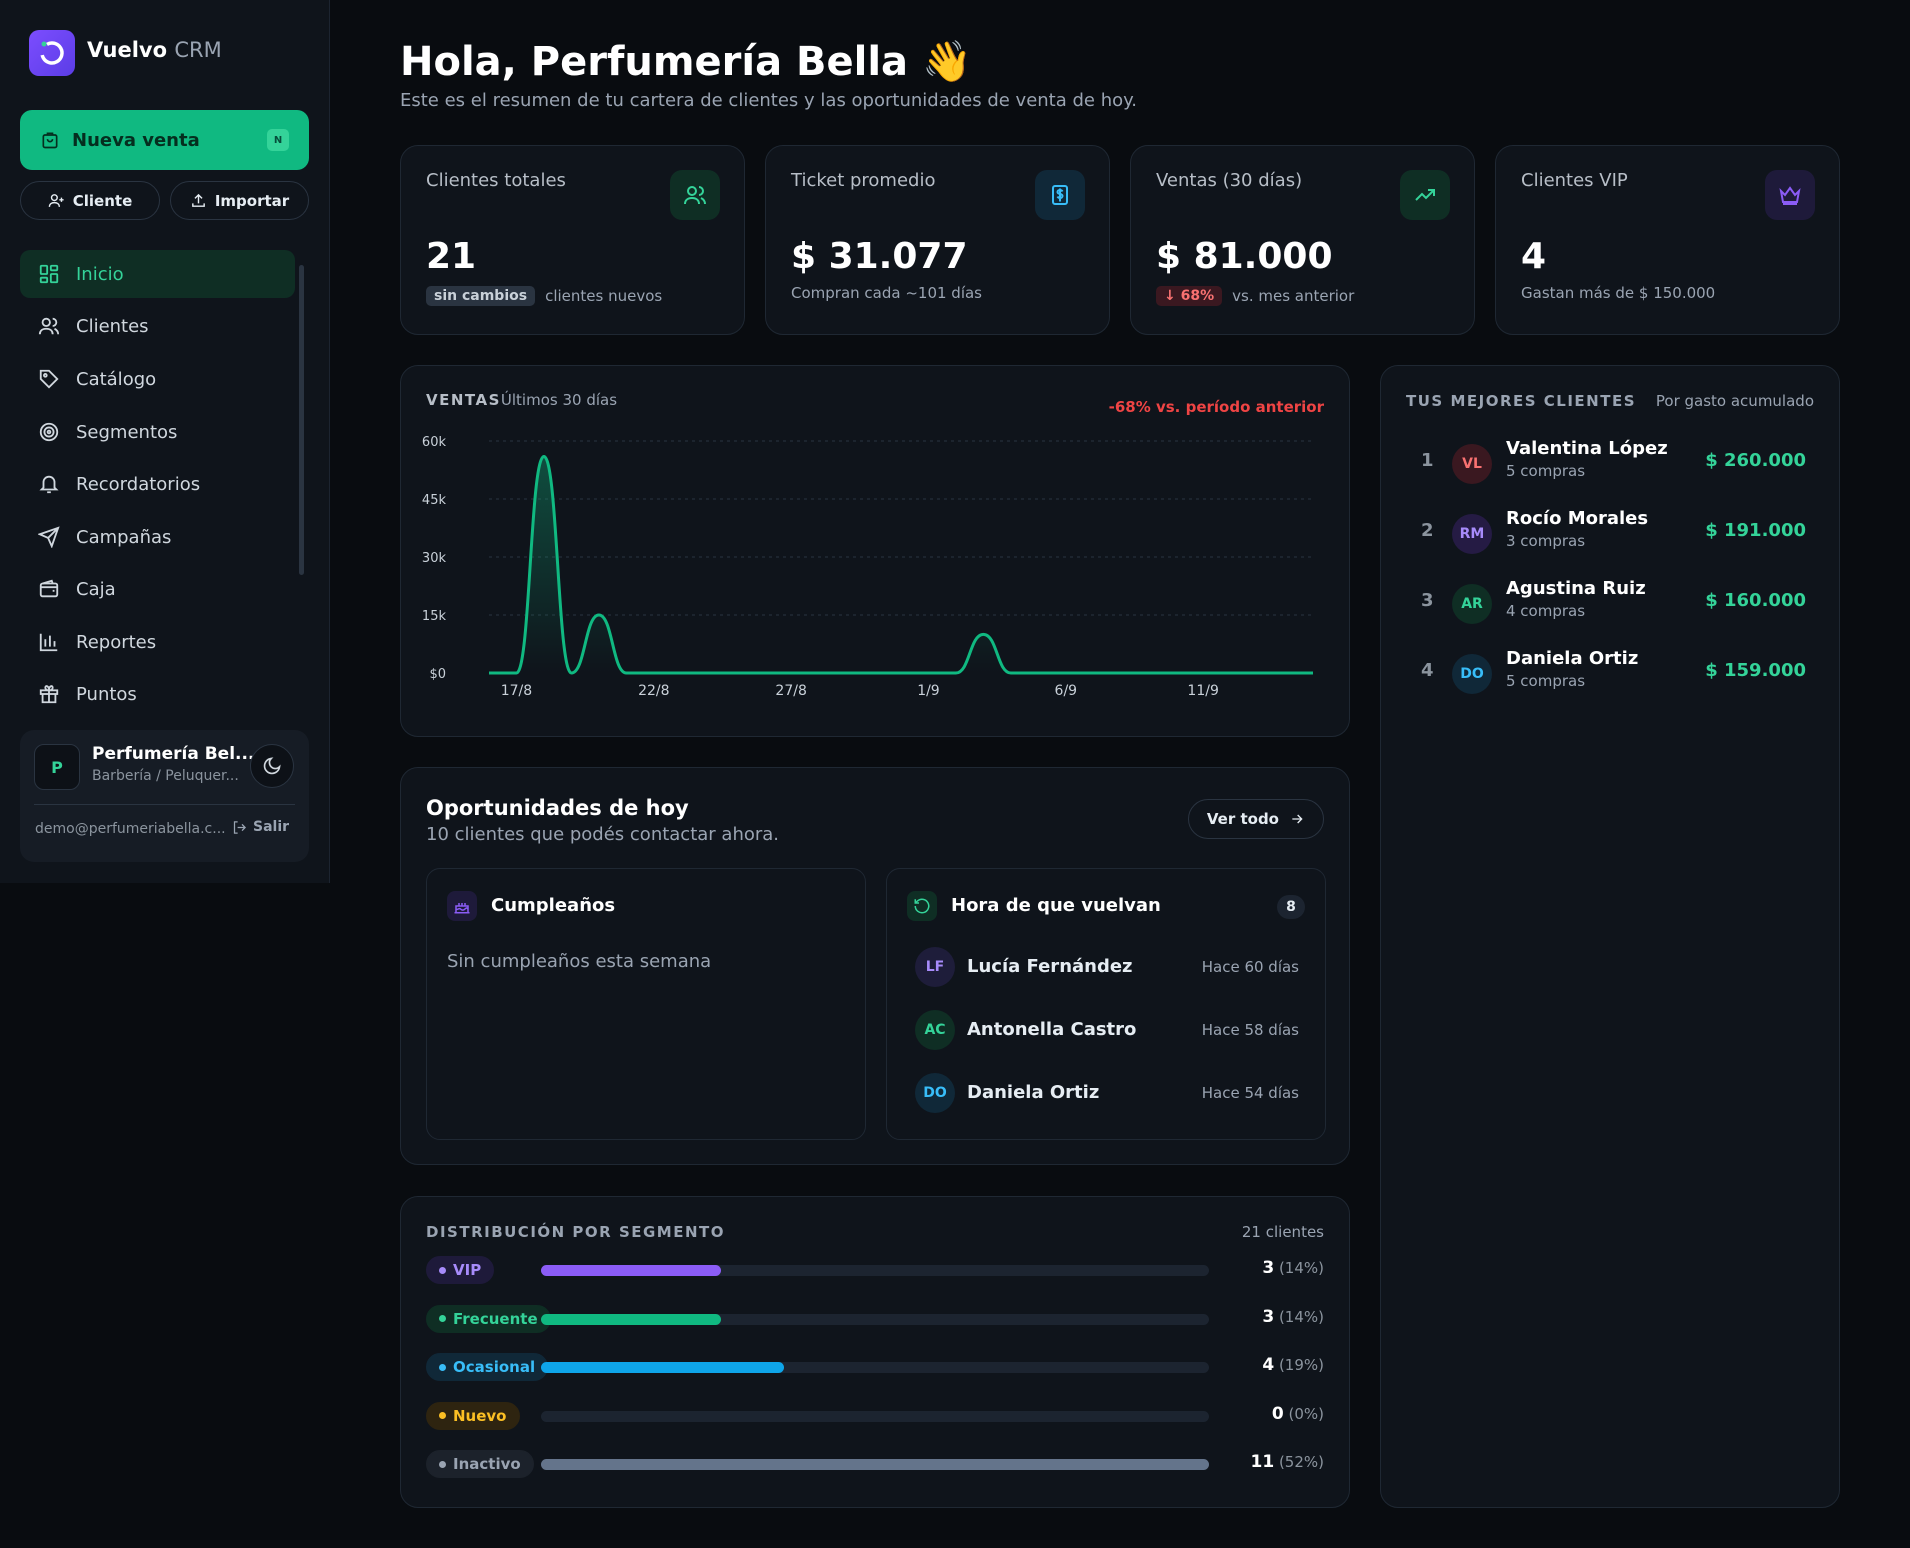 This screenshot has height=1548, width=1910. I want to click on segment-count-value: 3, so click(1268, 1316).